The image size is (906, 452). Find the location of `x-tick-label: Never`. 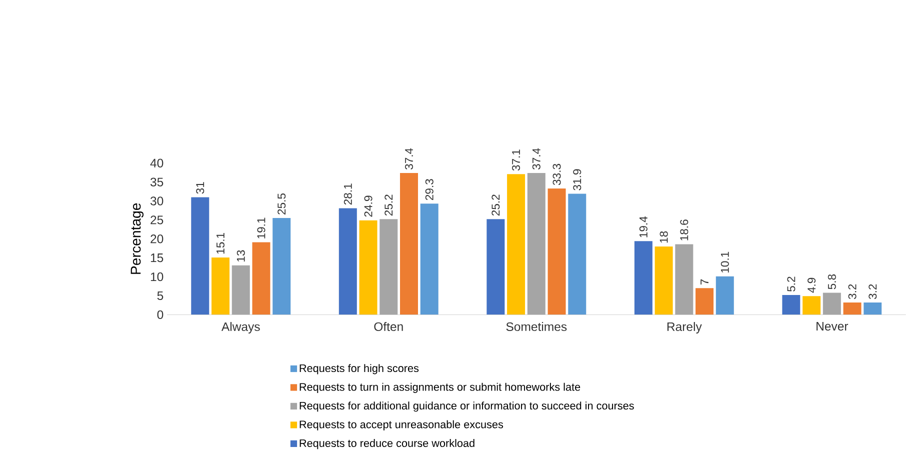

x-tick-label: Never is located at coordinates (832, 326).